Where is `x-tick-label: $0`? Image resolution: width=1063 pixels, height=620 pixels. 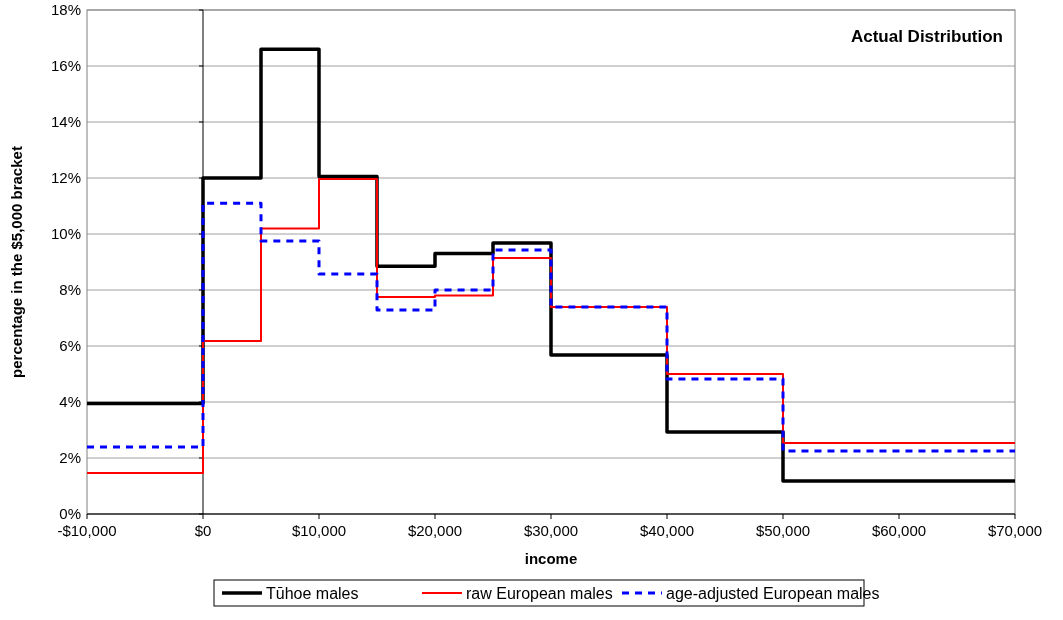
x-tick-label: $0 is located at coordinates (203, 530).